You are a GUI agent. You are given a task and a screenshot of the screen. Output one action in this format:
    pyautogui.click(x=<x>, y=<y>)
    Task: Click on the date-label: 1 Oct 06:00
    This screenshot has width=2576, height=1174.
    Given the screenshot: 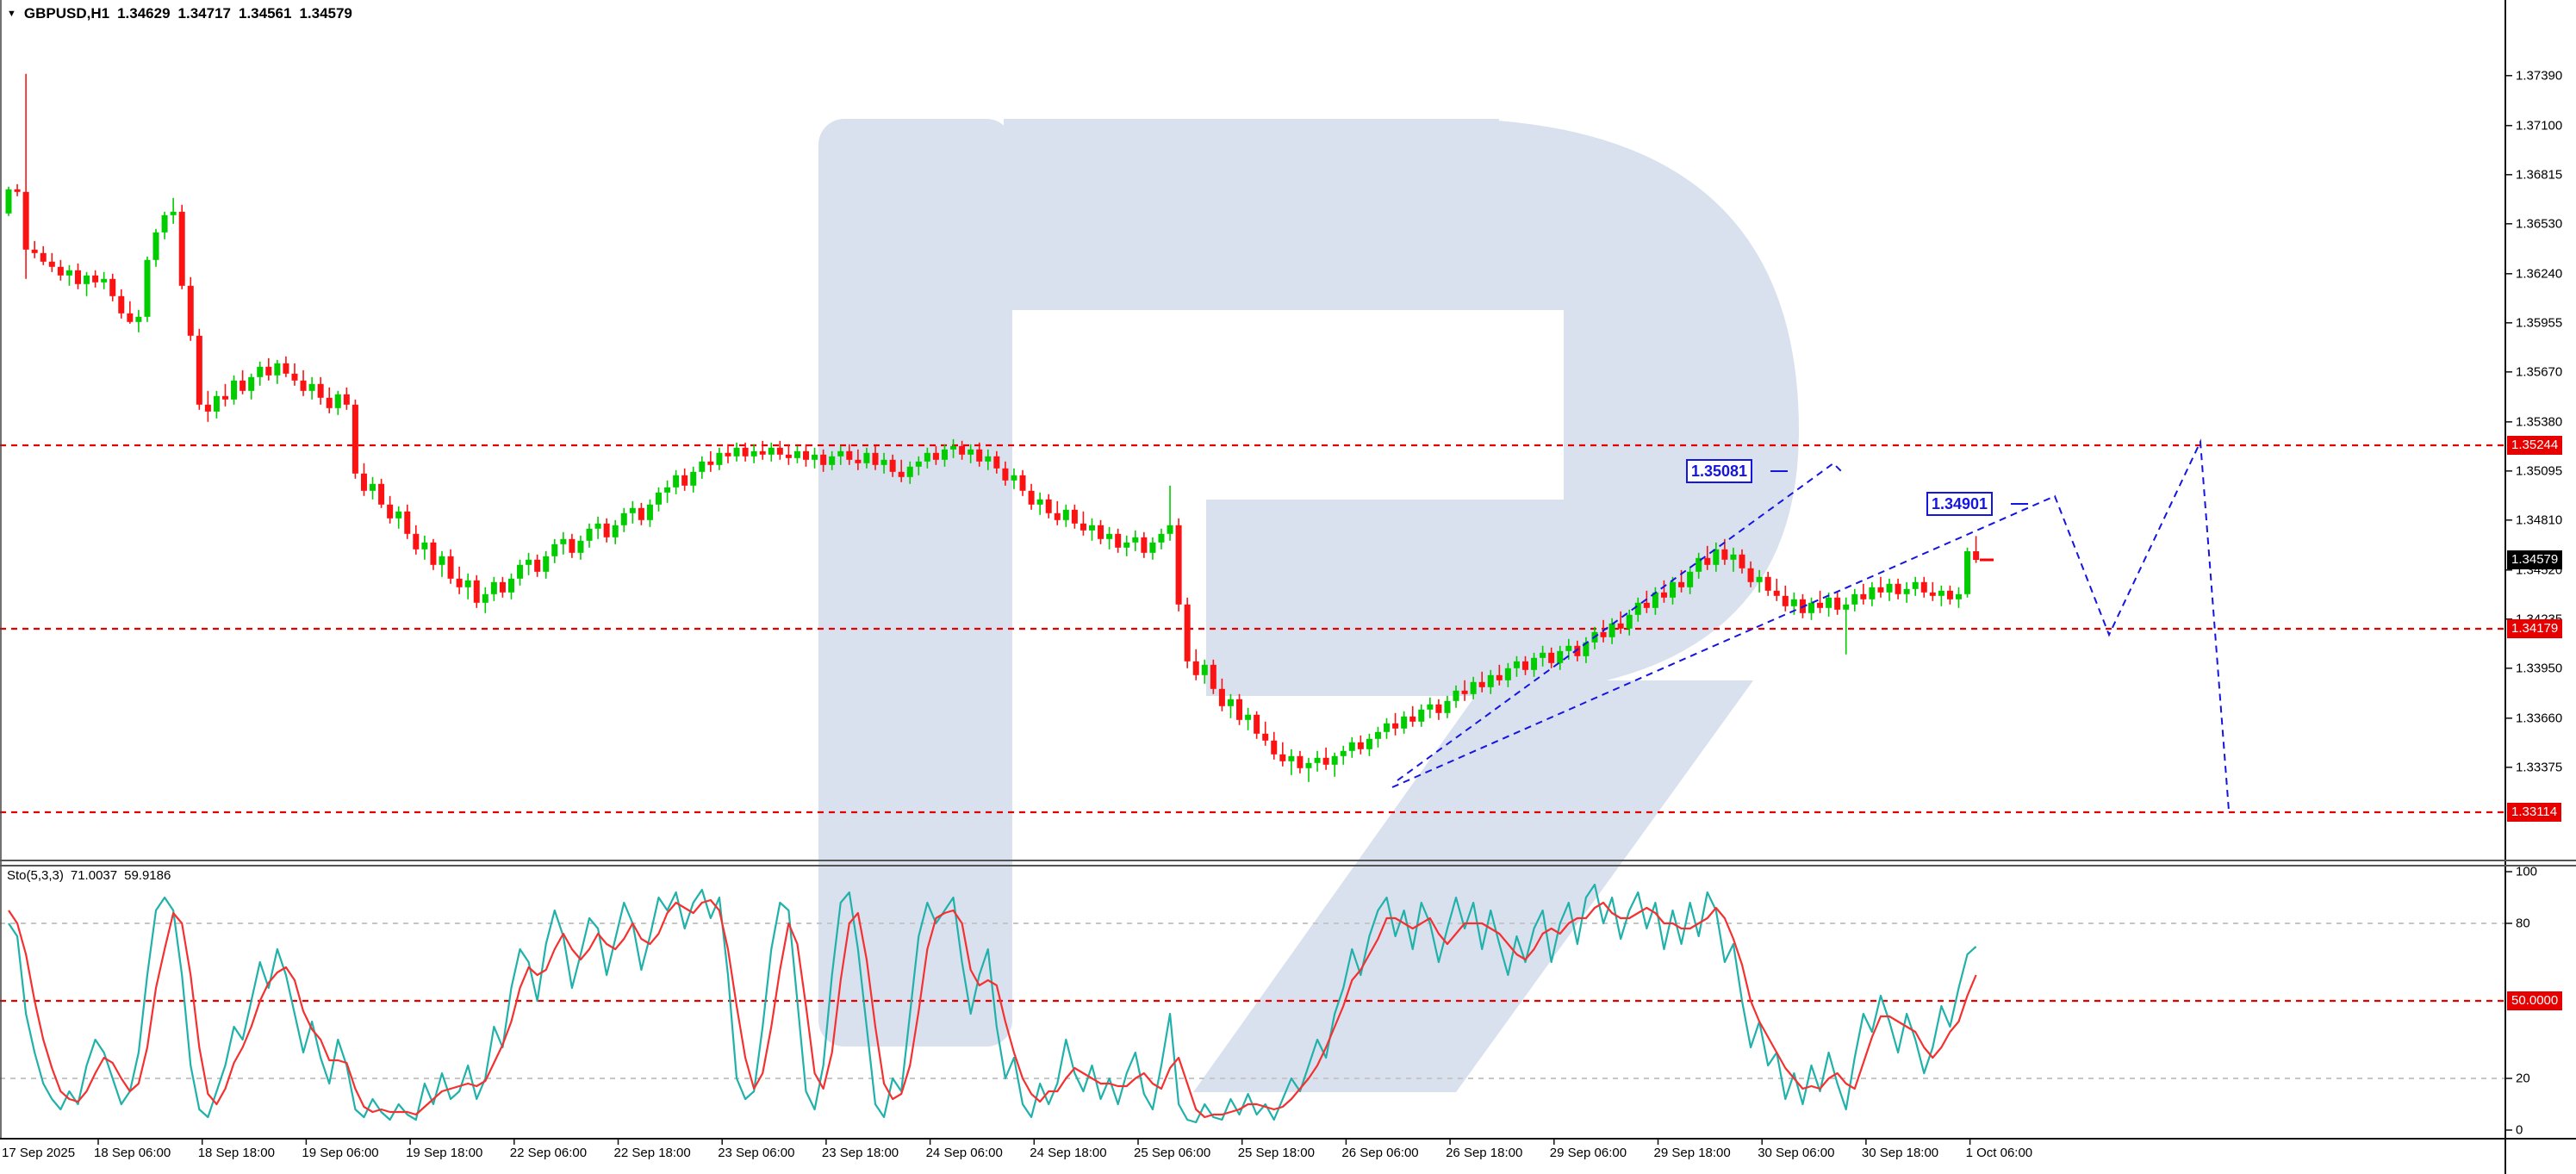 What is the action you would take?
    pyautogui.click(x=1999, y=1153)
    